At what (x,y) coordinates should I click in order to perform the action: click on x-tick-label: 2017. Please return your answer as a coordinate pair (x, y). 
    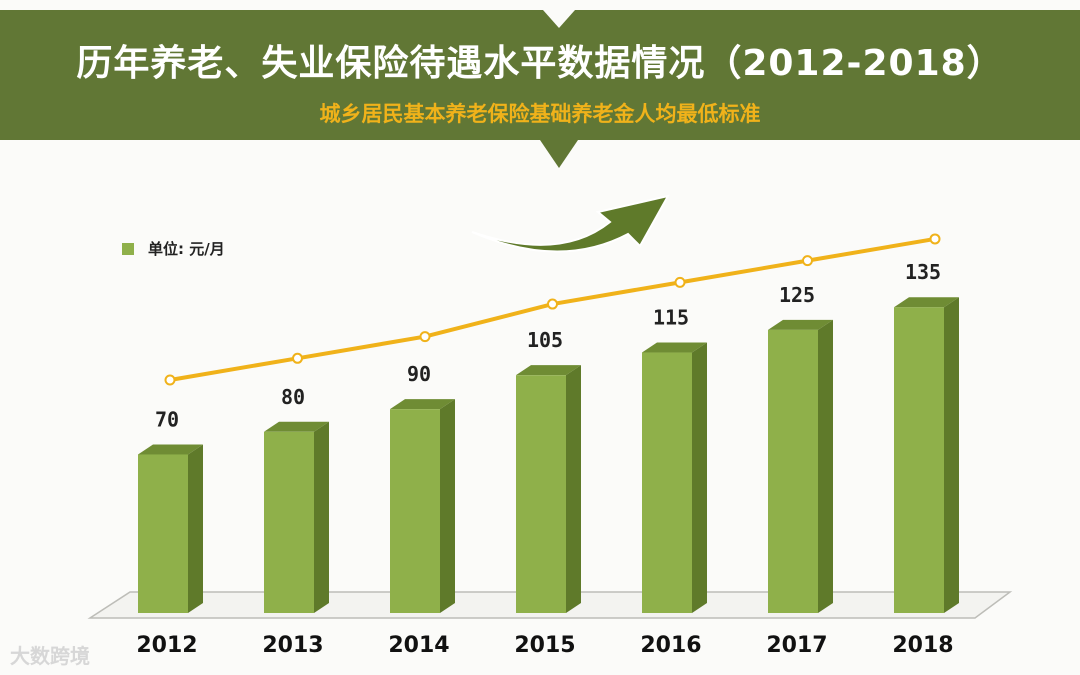
    Looking at the image, I should click on (796, 645).